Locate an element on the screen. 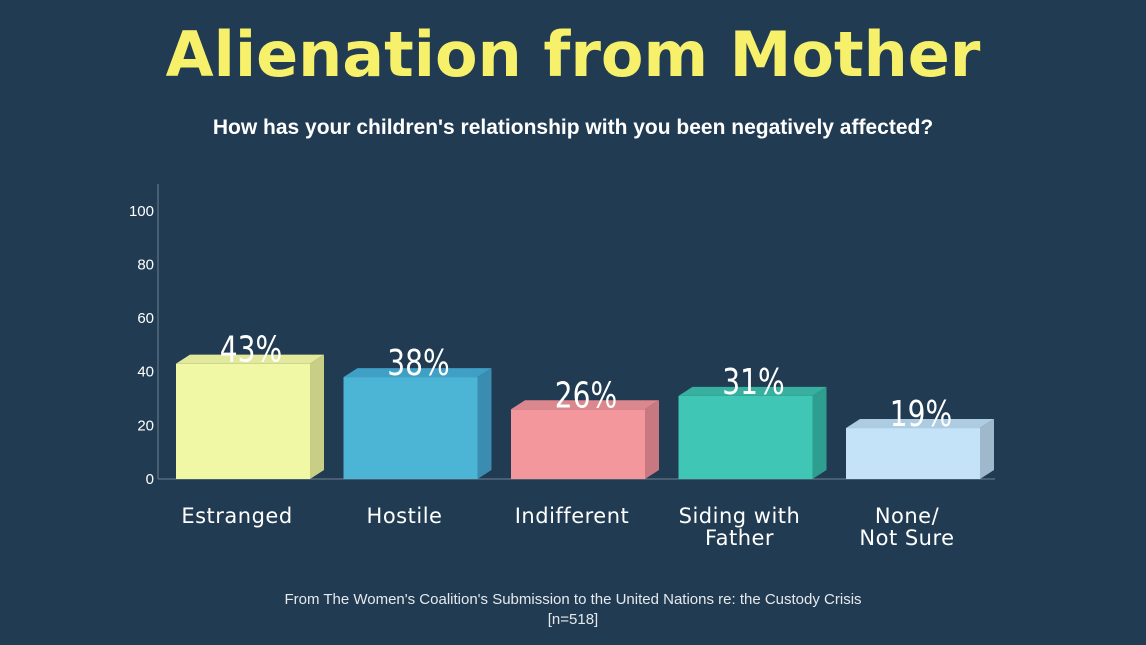  chart-title: Alienation from Mother is located at coordinates (573, 54).